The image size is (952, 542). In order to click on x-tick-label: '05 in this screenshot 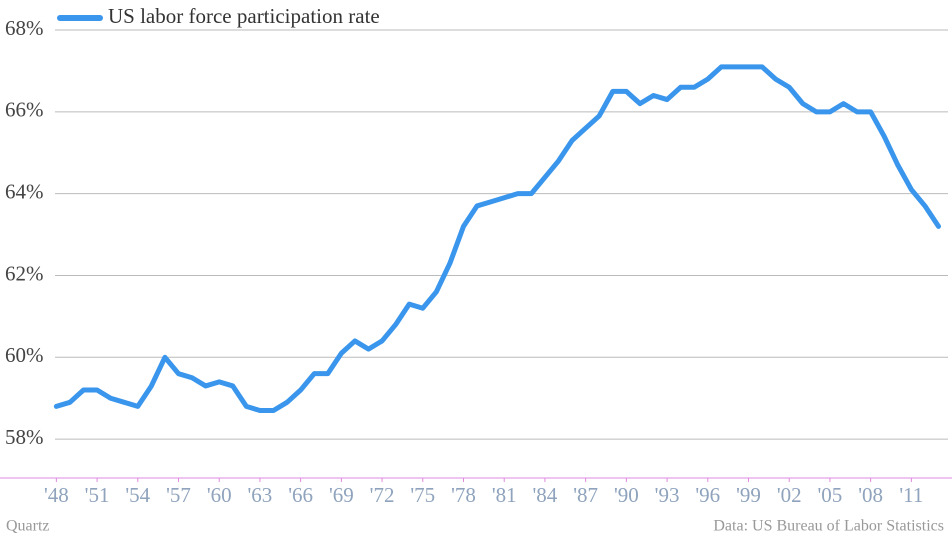, I will do `click(830, 495)`.